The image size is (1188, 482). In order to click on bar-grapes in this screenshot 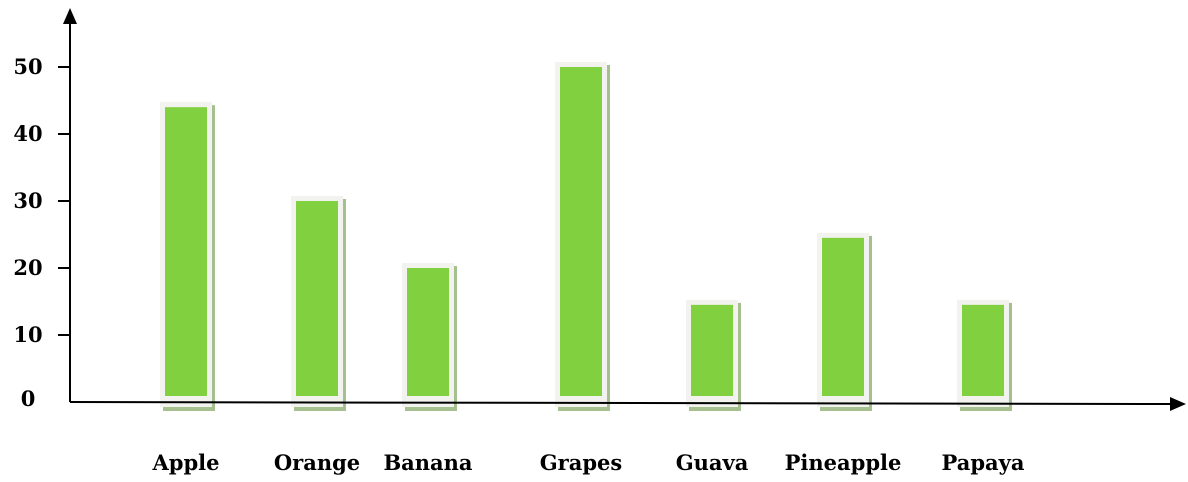, I will do `click(582, 236)`.